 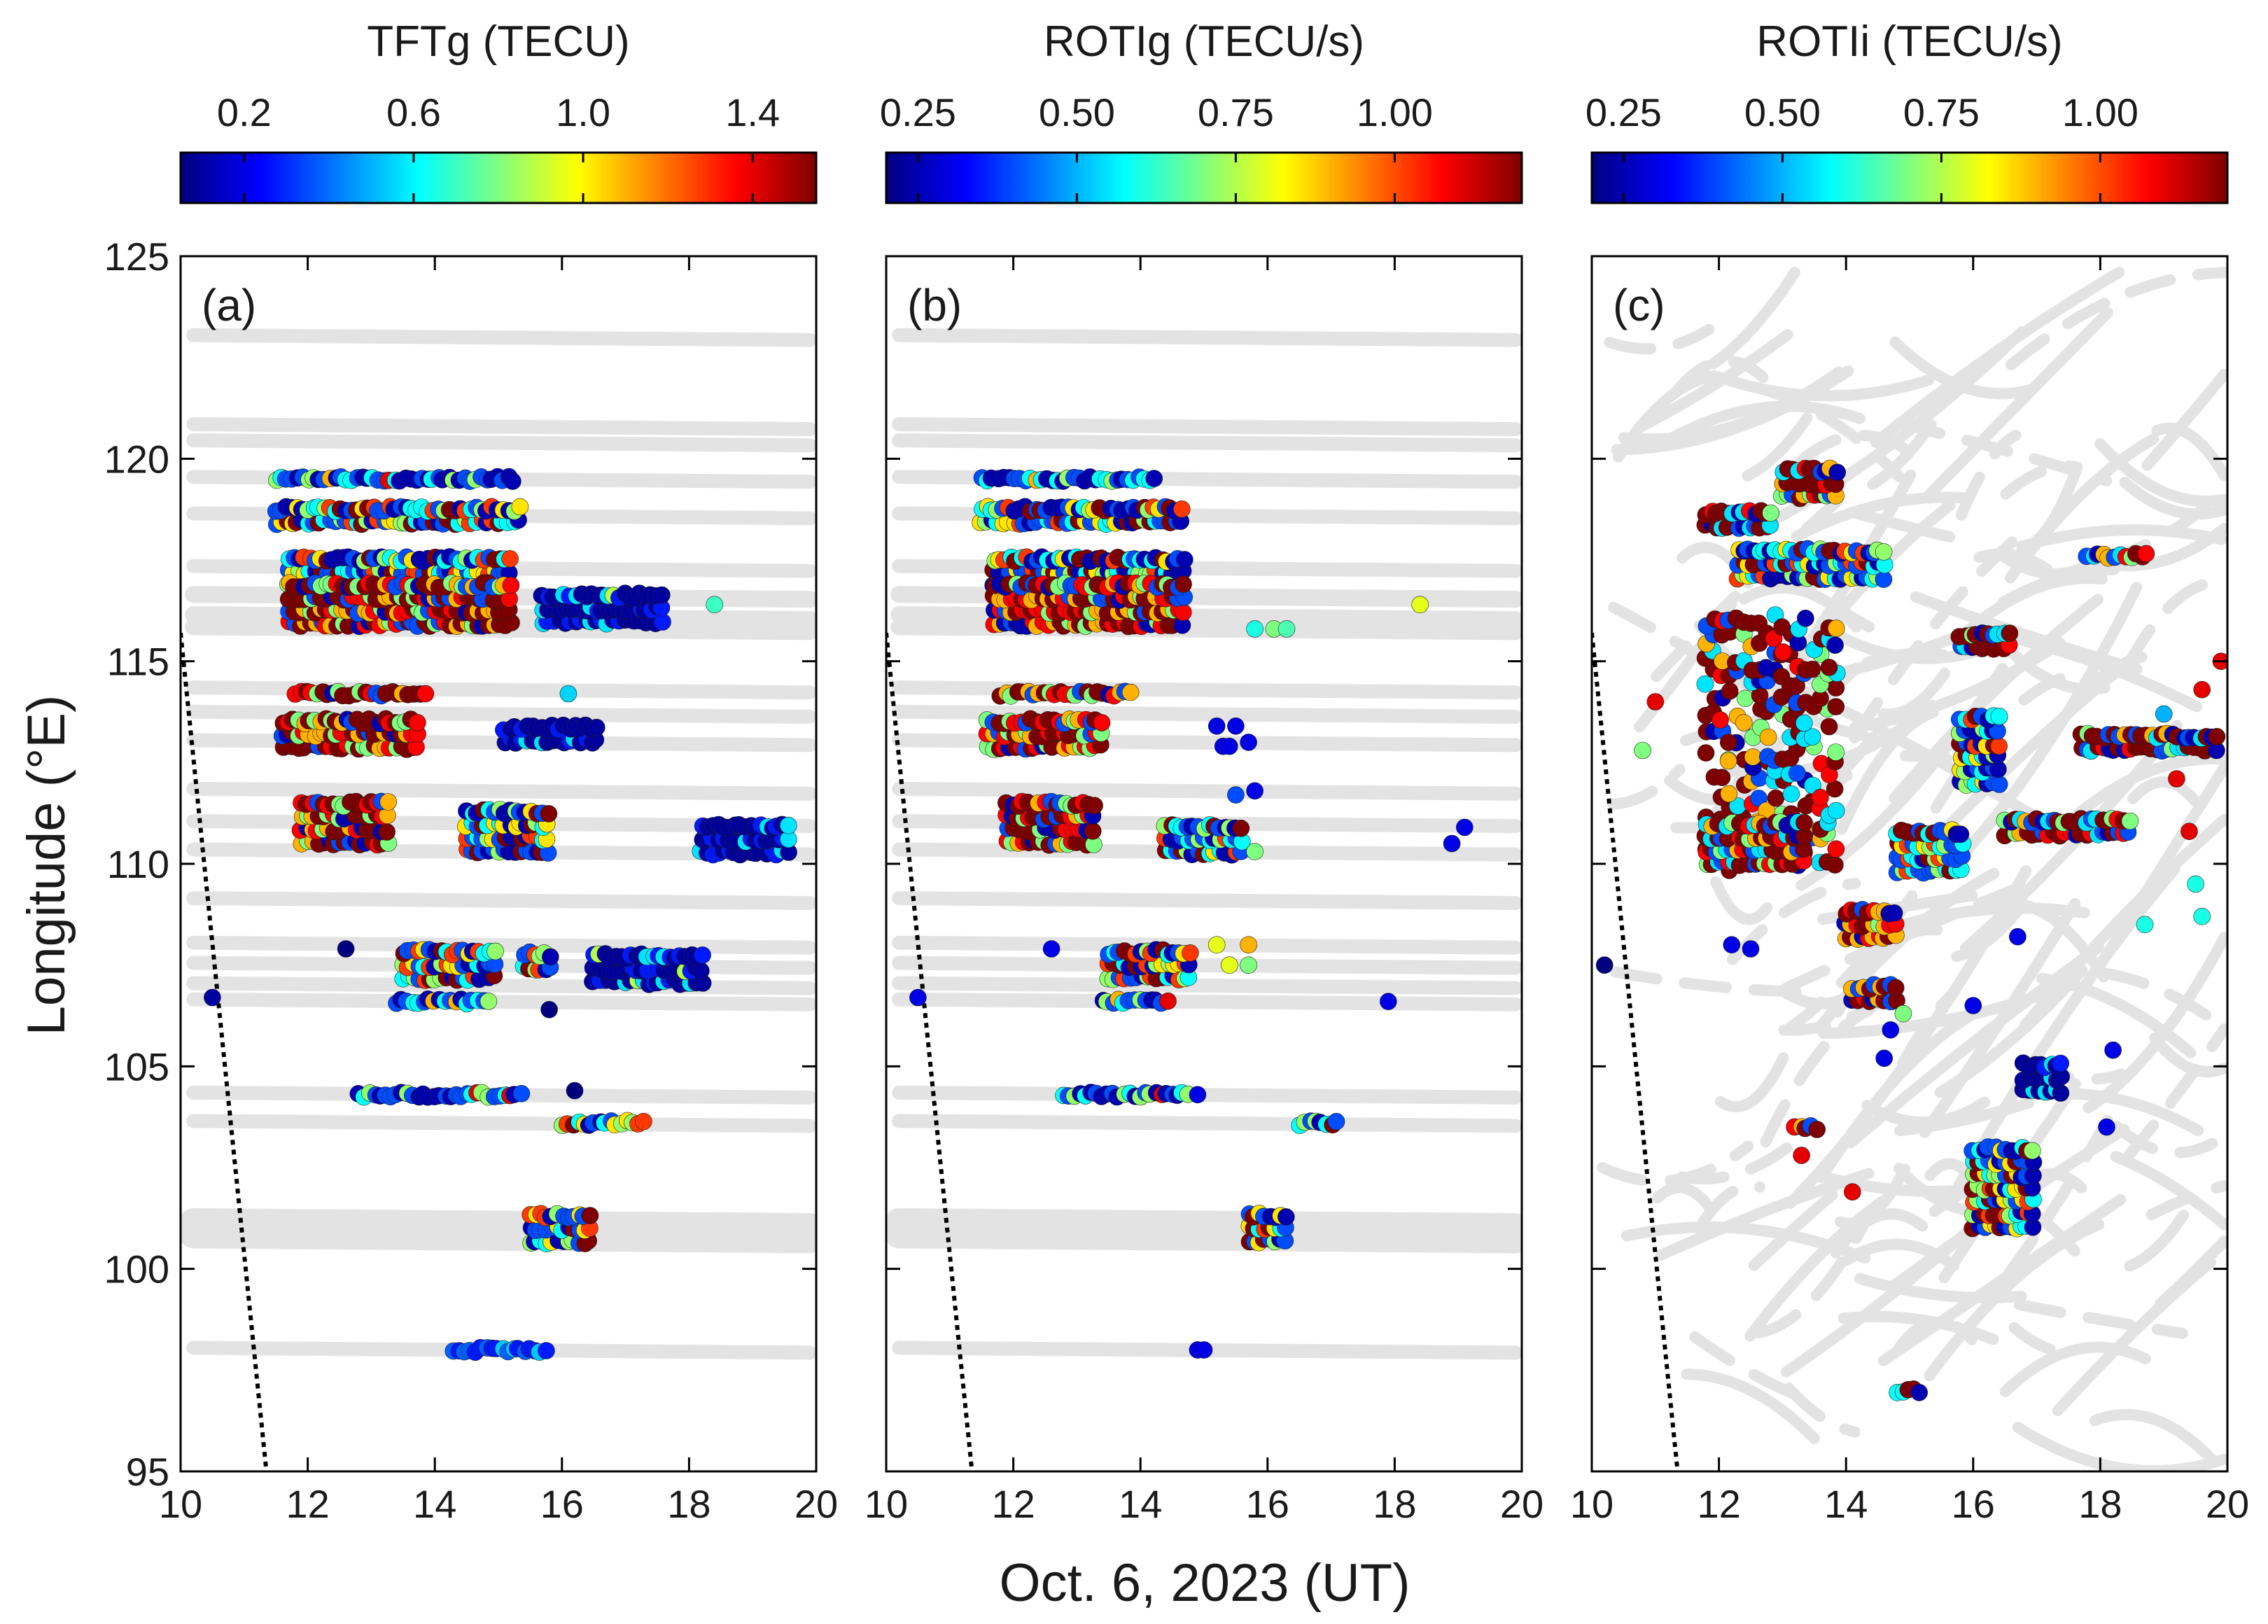 I want to click on y-tick-label: 110, so click(x=138, y=864).